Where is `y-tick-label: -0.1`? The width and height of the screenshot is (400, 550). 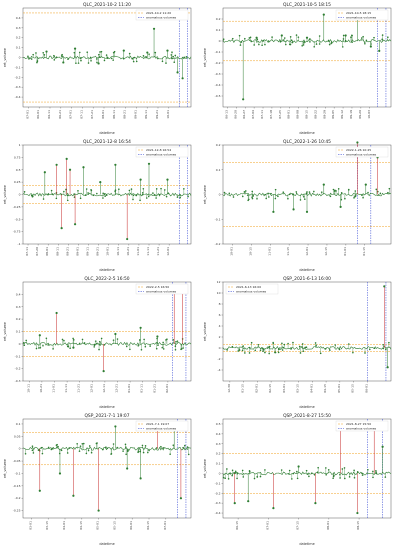
y-tick-label: -0.1 is located at coordinates (218, 219).